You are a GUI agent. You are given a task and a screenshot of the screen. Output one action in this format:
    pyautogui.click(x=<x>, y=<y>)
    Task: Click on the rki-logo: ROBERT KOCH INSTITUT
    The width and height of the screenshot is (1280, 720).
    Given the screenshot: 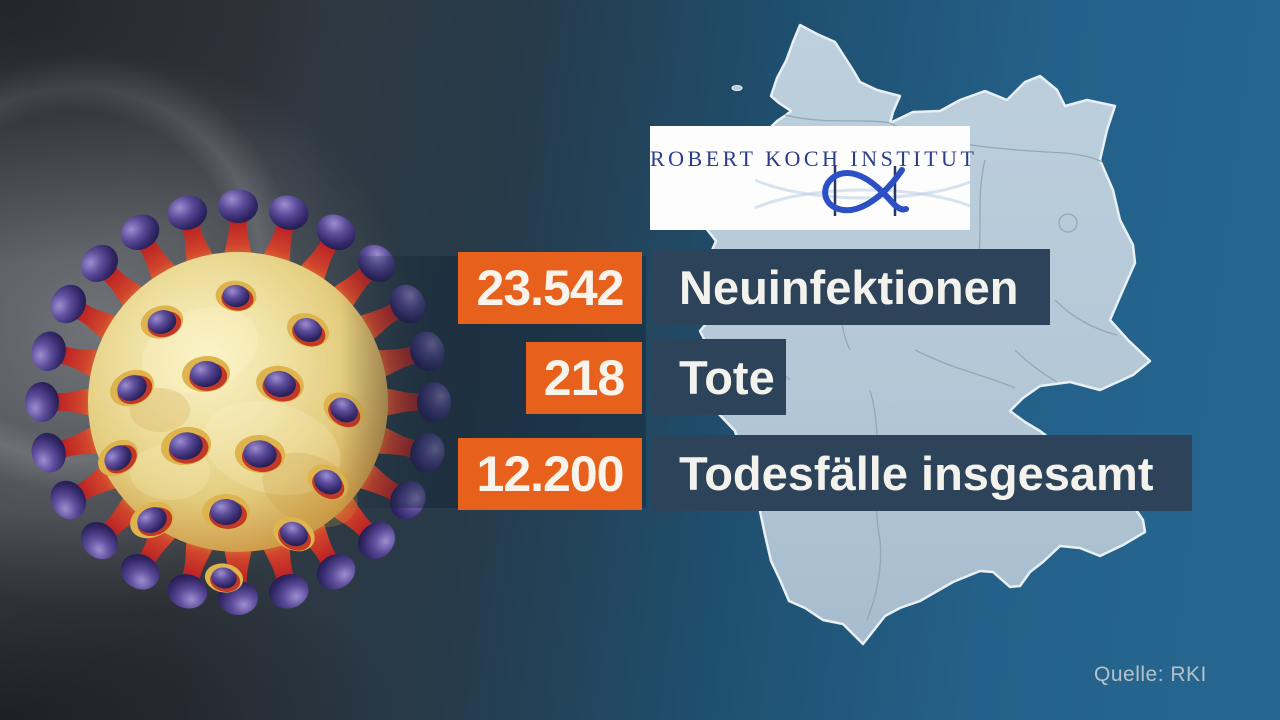 What is the action you would take?
    pyautogui.click(x=814, y=178)
    